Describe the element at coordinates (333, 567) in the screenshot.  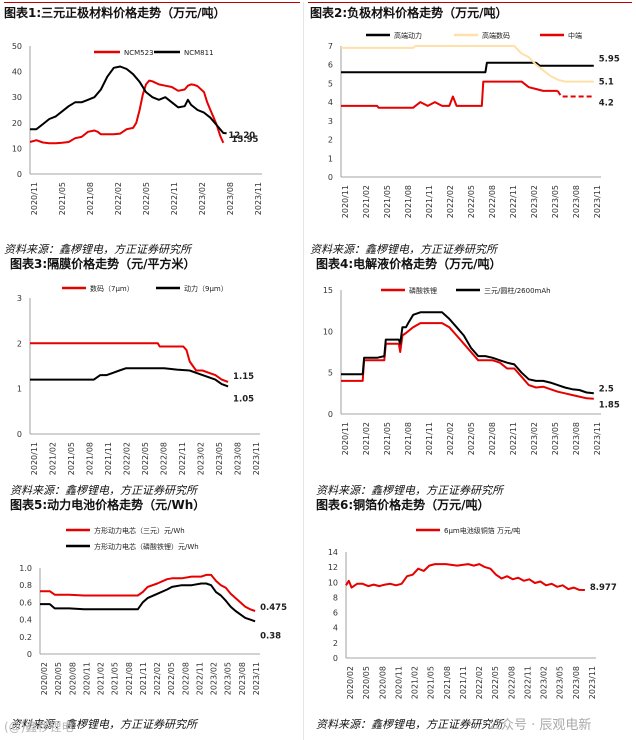
I see `y-tick-label: 12` at that location.